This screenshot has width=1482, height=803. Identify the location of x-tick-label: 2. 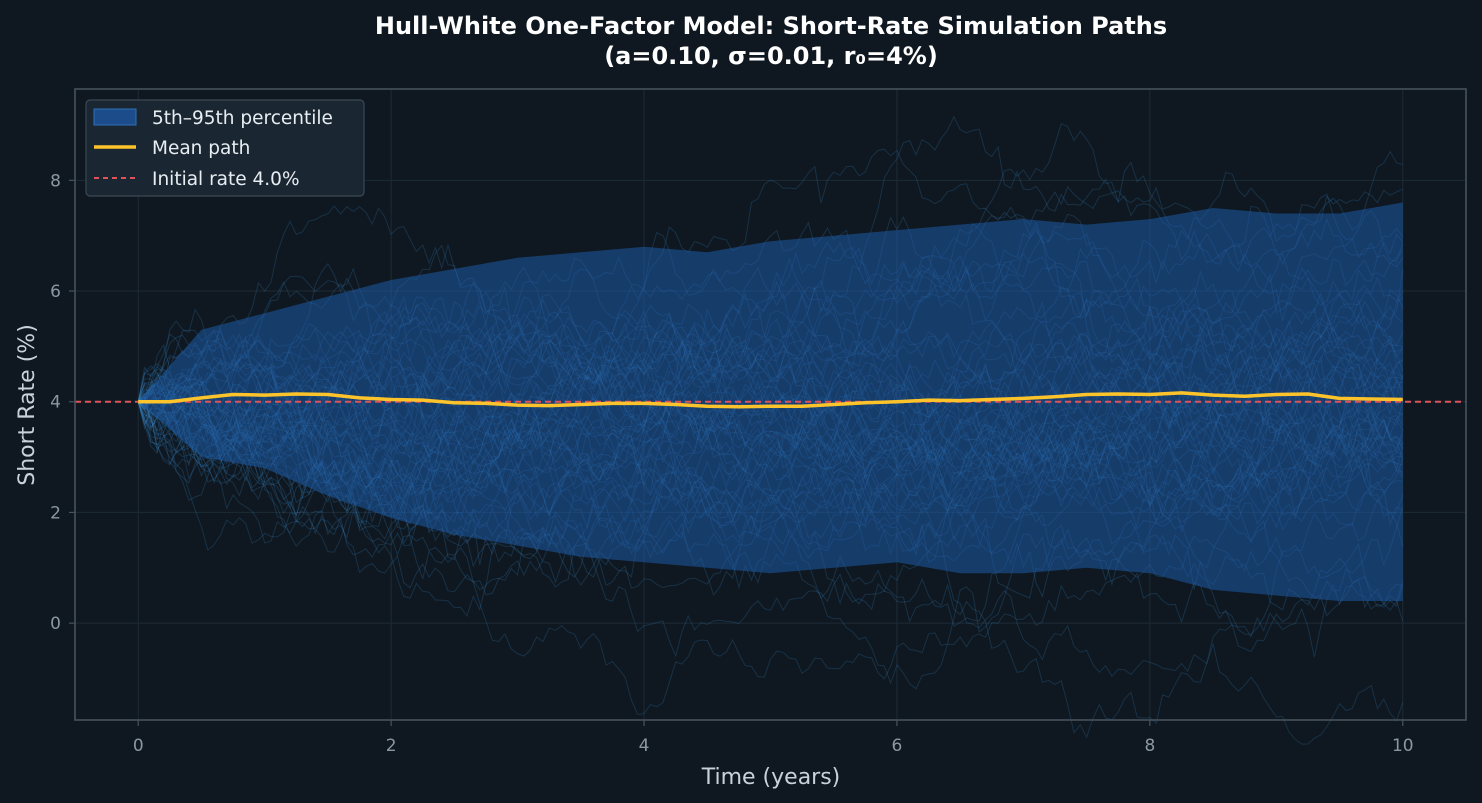
(391, 746).